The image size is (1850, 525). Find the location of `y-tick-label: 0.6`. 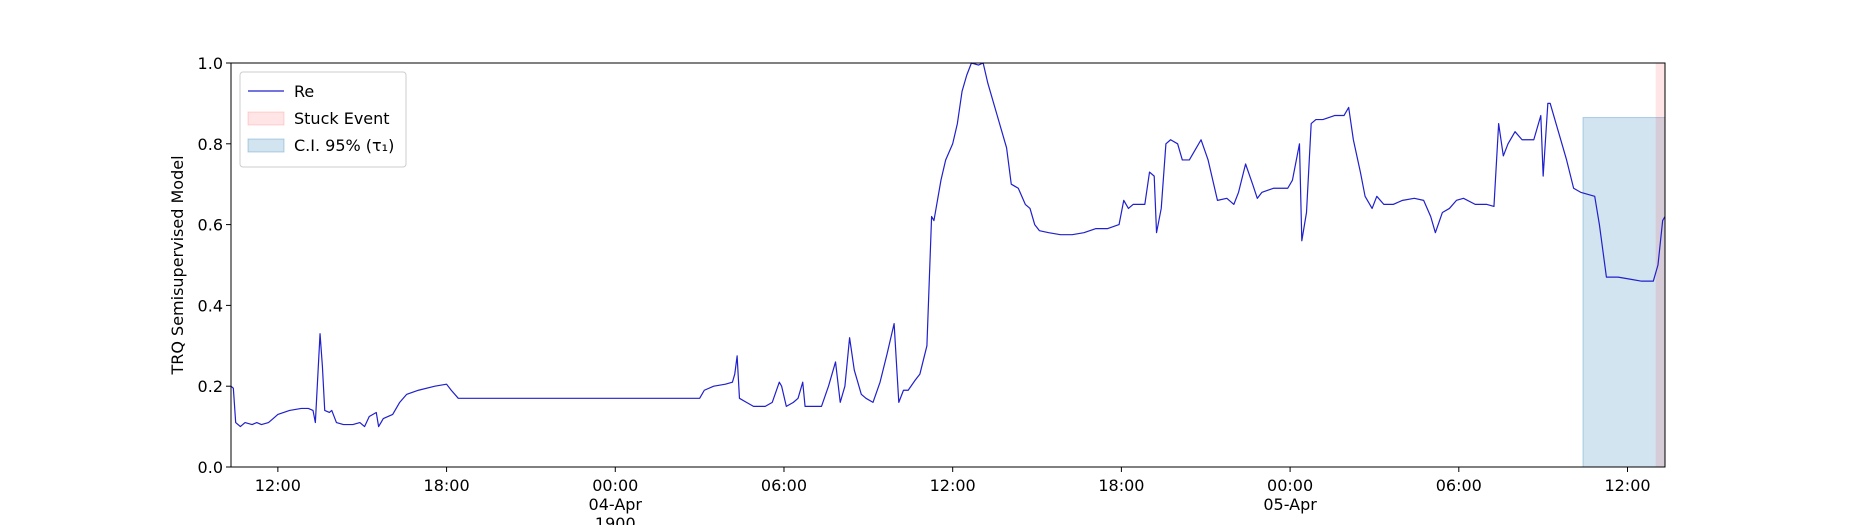

y-tick-label: 0.6 is located at coordinates (210, 225).